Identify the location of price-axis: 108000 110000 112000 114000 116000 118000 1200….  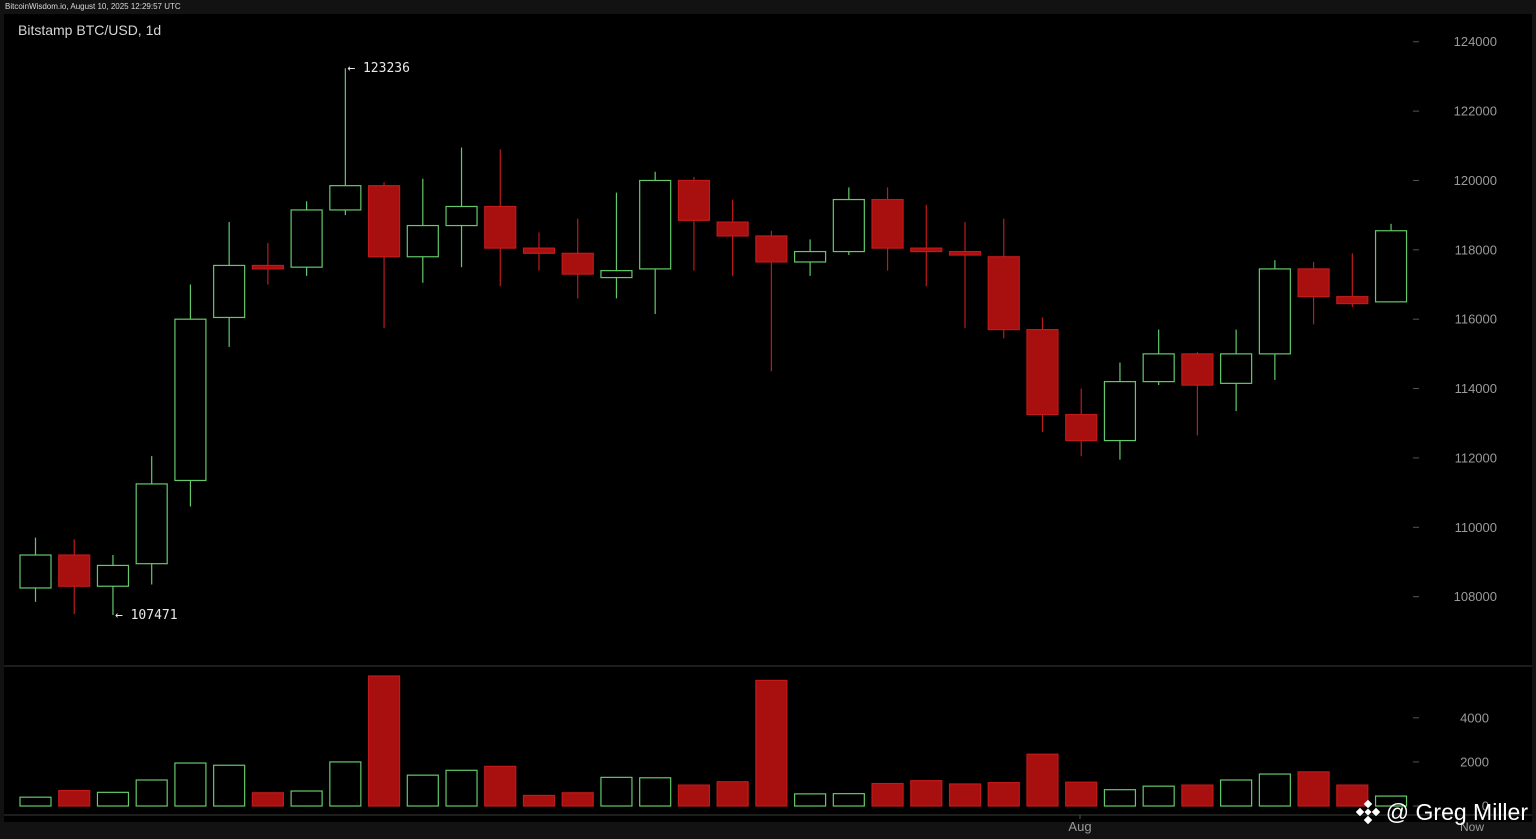
(1455, 319).